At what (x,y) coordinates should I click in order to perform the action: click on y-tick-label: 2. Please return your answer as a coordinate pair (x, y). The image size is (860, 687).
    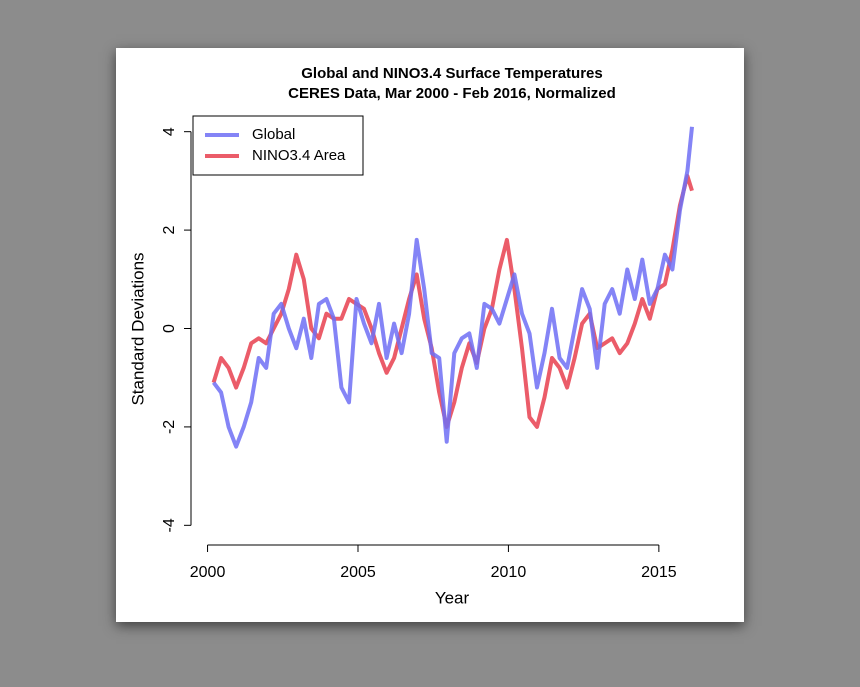
    Looking at the image, I should click on (169, 230).